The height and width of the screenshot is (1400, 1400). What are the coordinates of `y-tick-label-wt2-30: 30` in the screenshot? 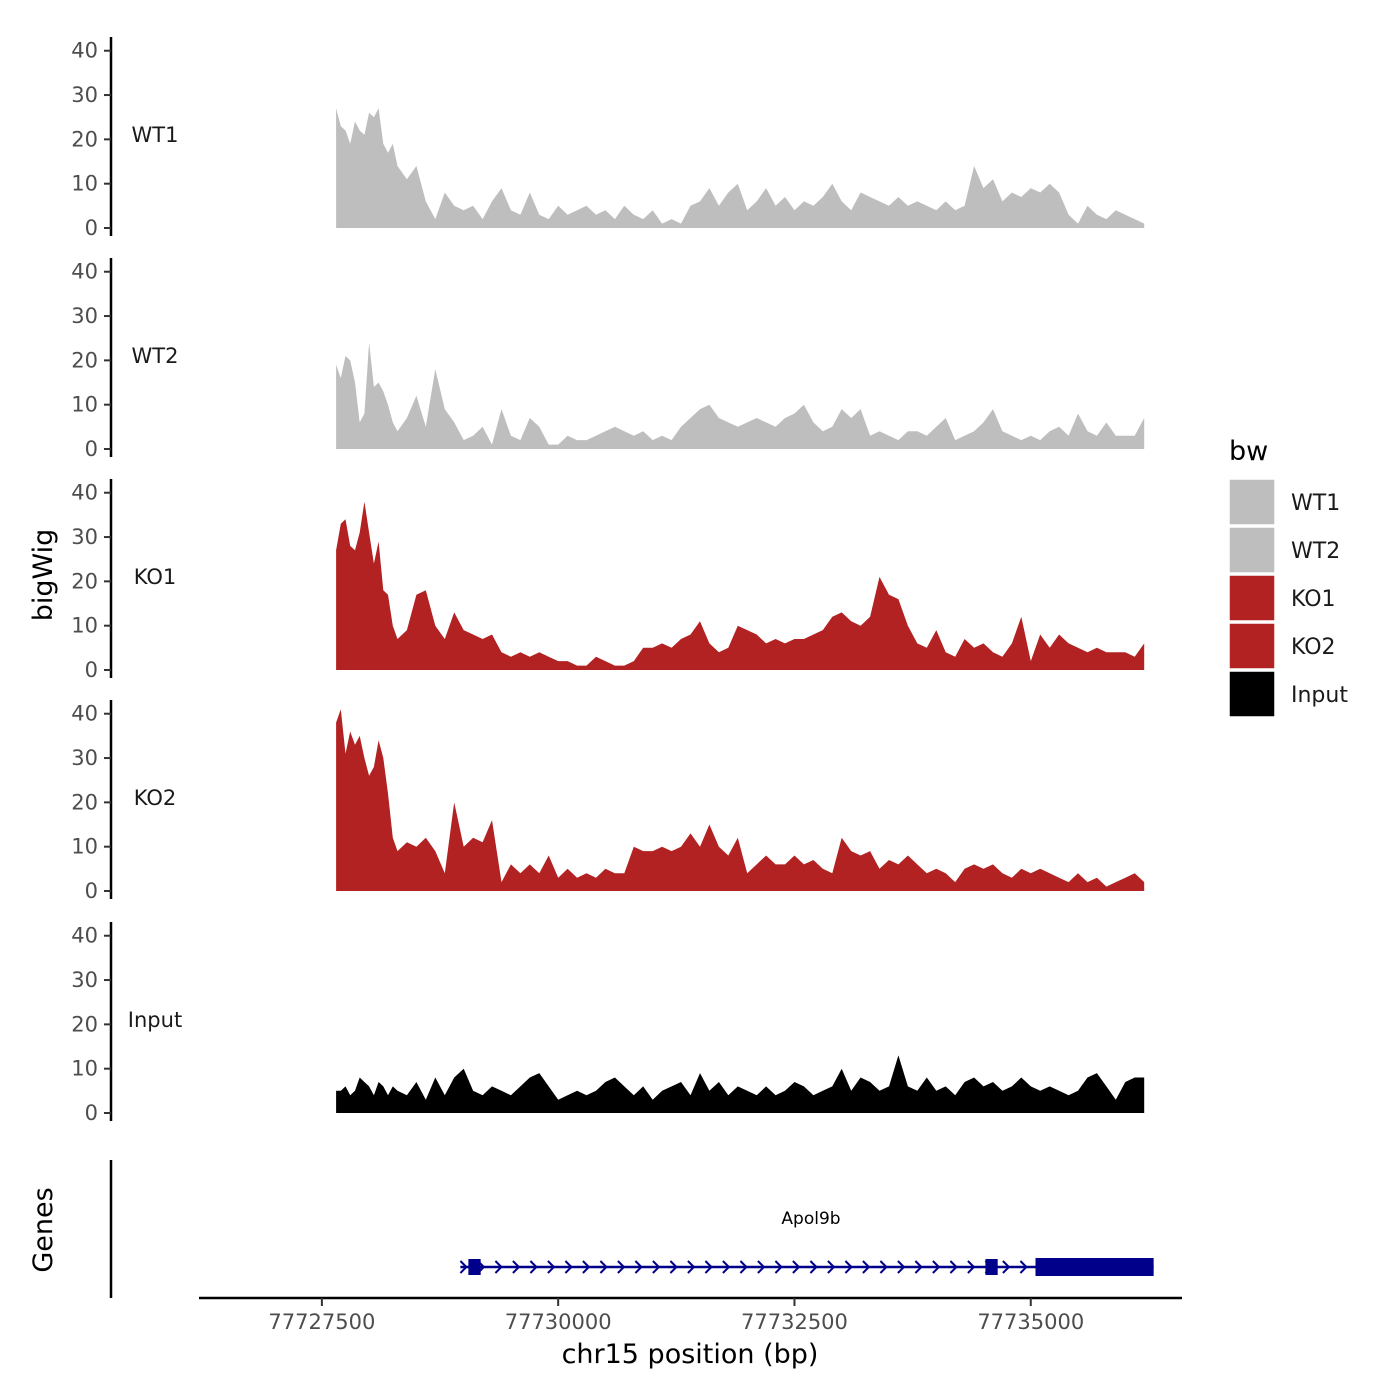 It's located at (84, 316).